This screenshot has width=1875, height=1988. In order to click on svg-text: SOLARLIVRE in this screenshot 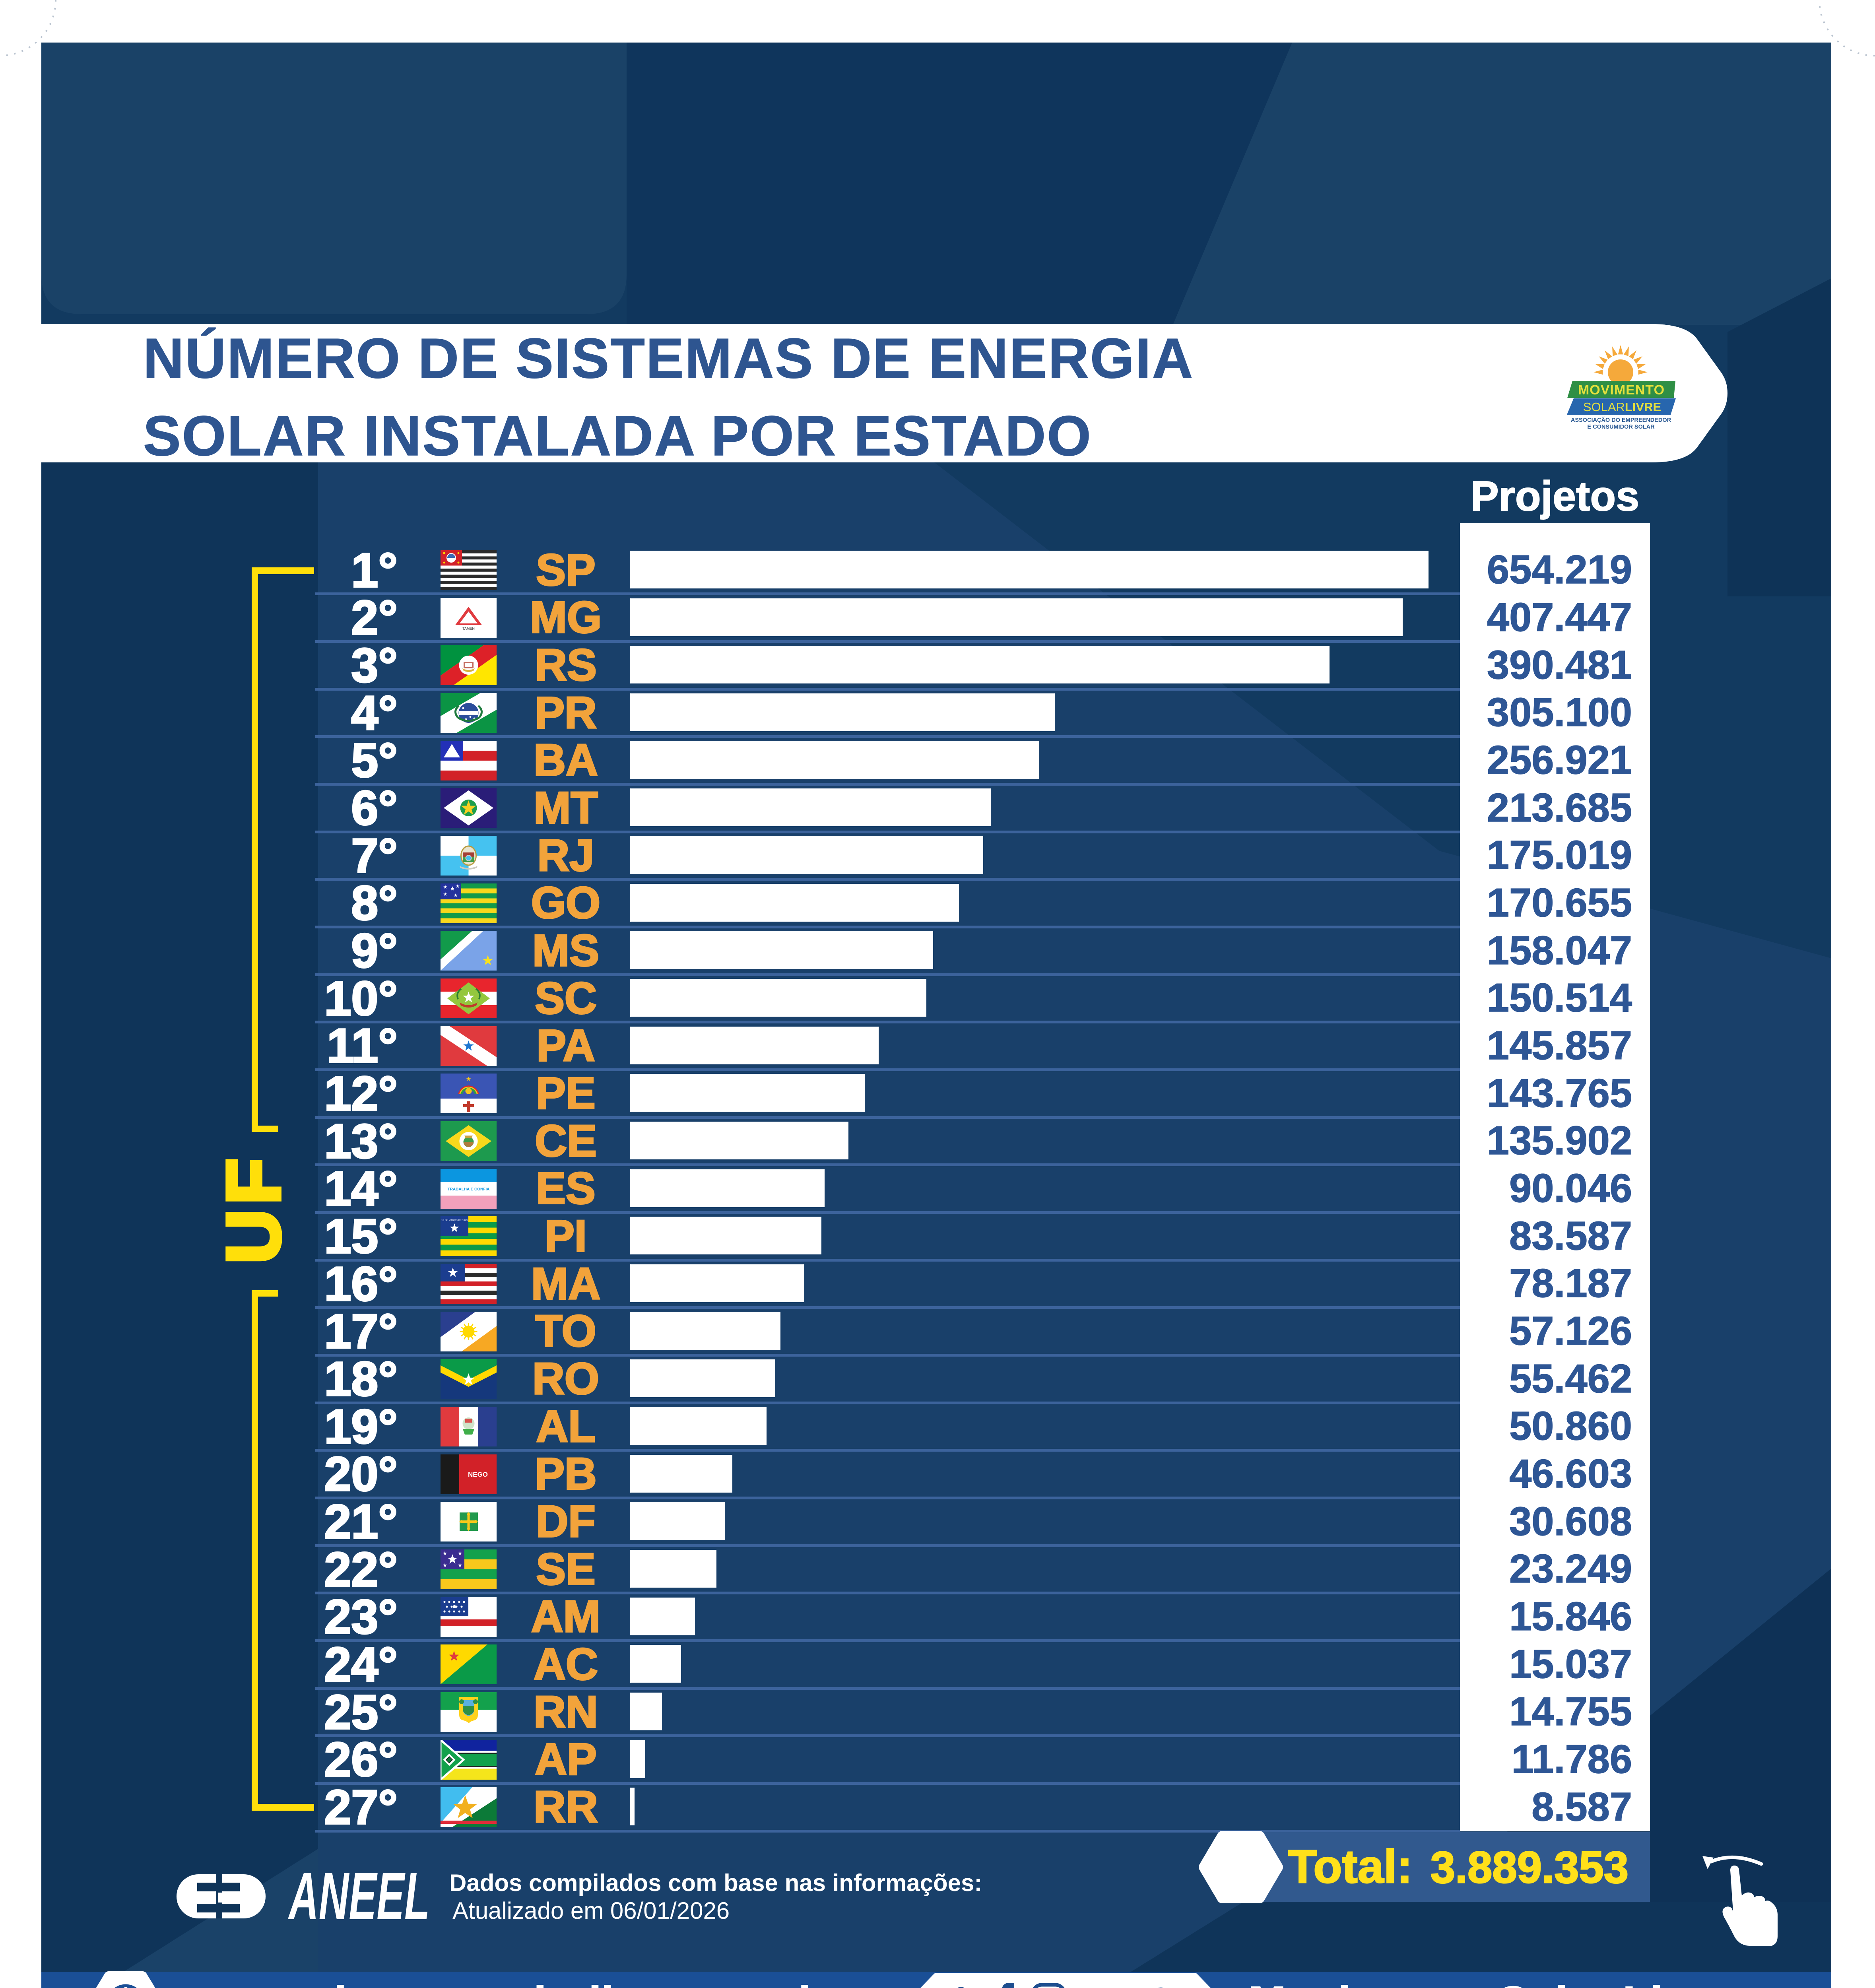, I will do `click(1622, 407)`.